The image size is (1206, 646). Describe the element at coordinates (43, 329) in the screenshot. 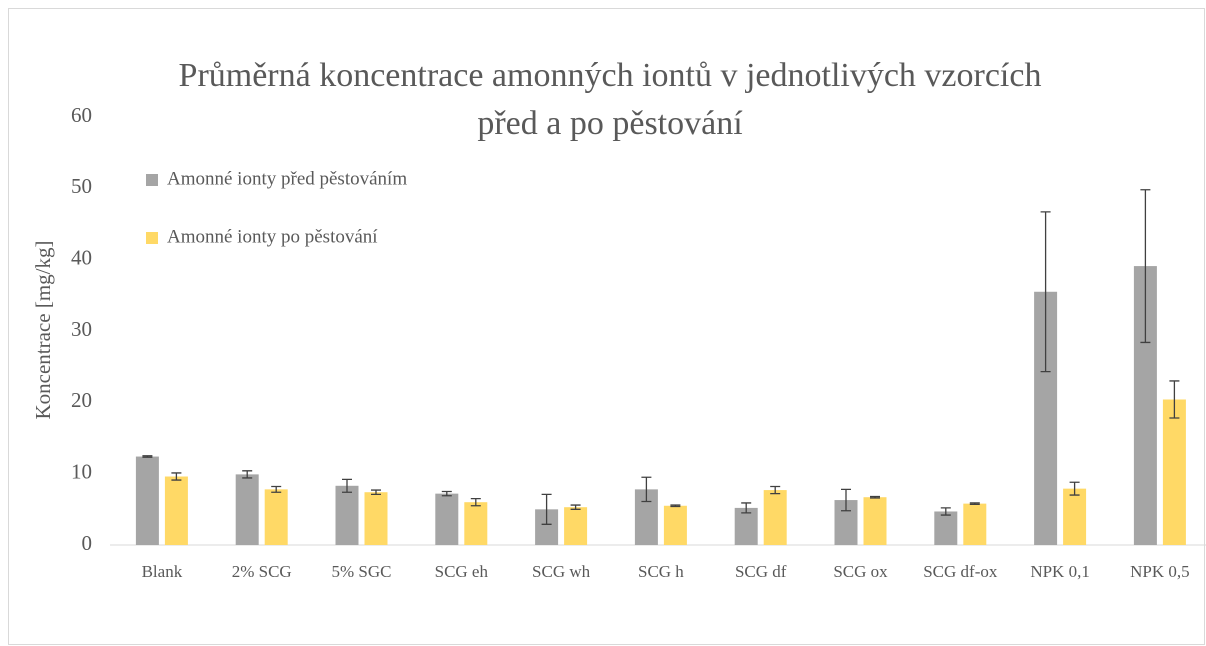

I see `y-axis-label: Koncentrace [mg/kg]` at that location.